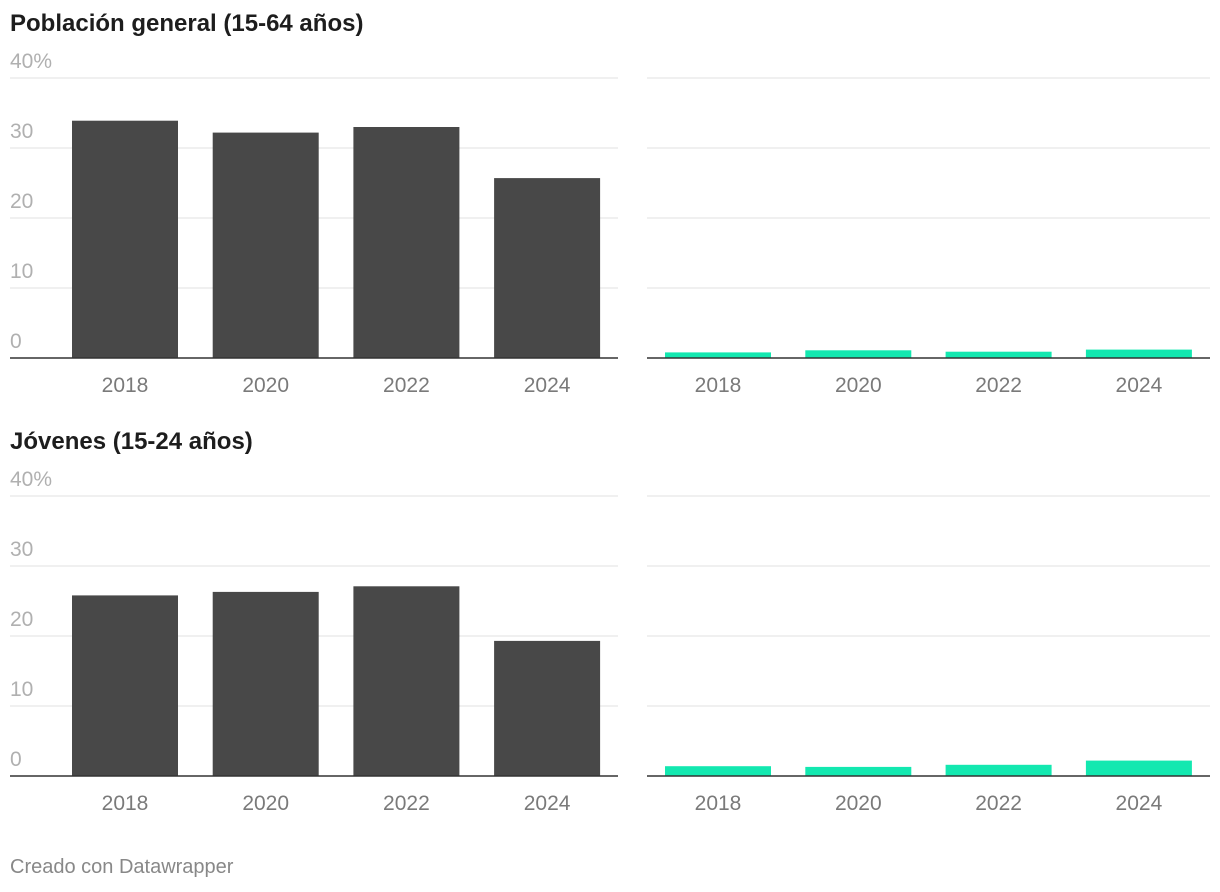 The width and height of the screenshot is (1220, 892). I want to click on panel-title-jovenes: Jóvenes (15-24 años), so click(131, 441).